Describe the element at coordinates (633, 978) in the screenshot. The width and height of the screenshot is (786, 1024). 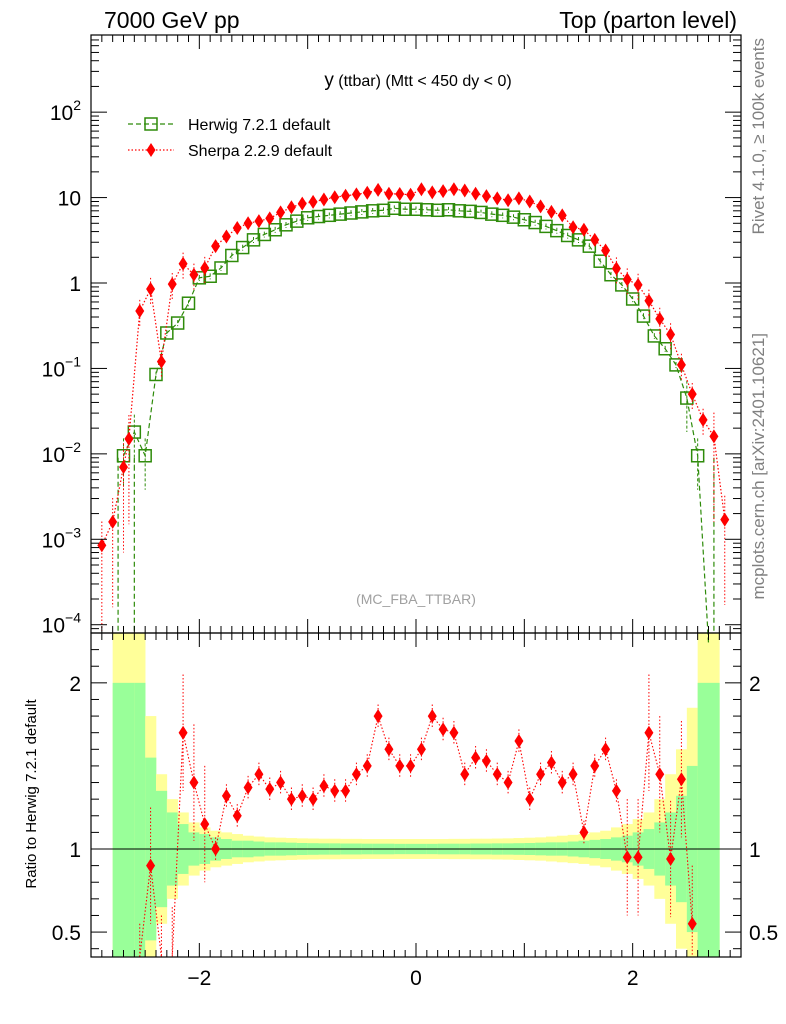
I see `x-tick-label: 2` at that location.